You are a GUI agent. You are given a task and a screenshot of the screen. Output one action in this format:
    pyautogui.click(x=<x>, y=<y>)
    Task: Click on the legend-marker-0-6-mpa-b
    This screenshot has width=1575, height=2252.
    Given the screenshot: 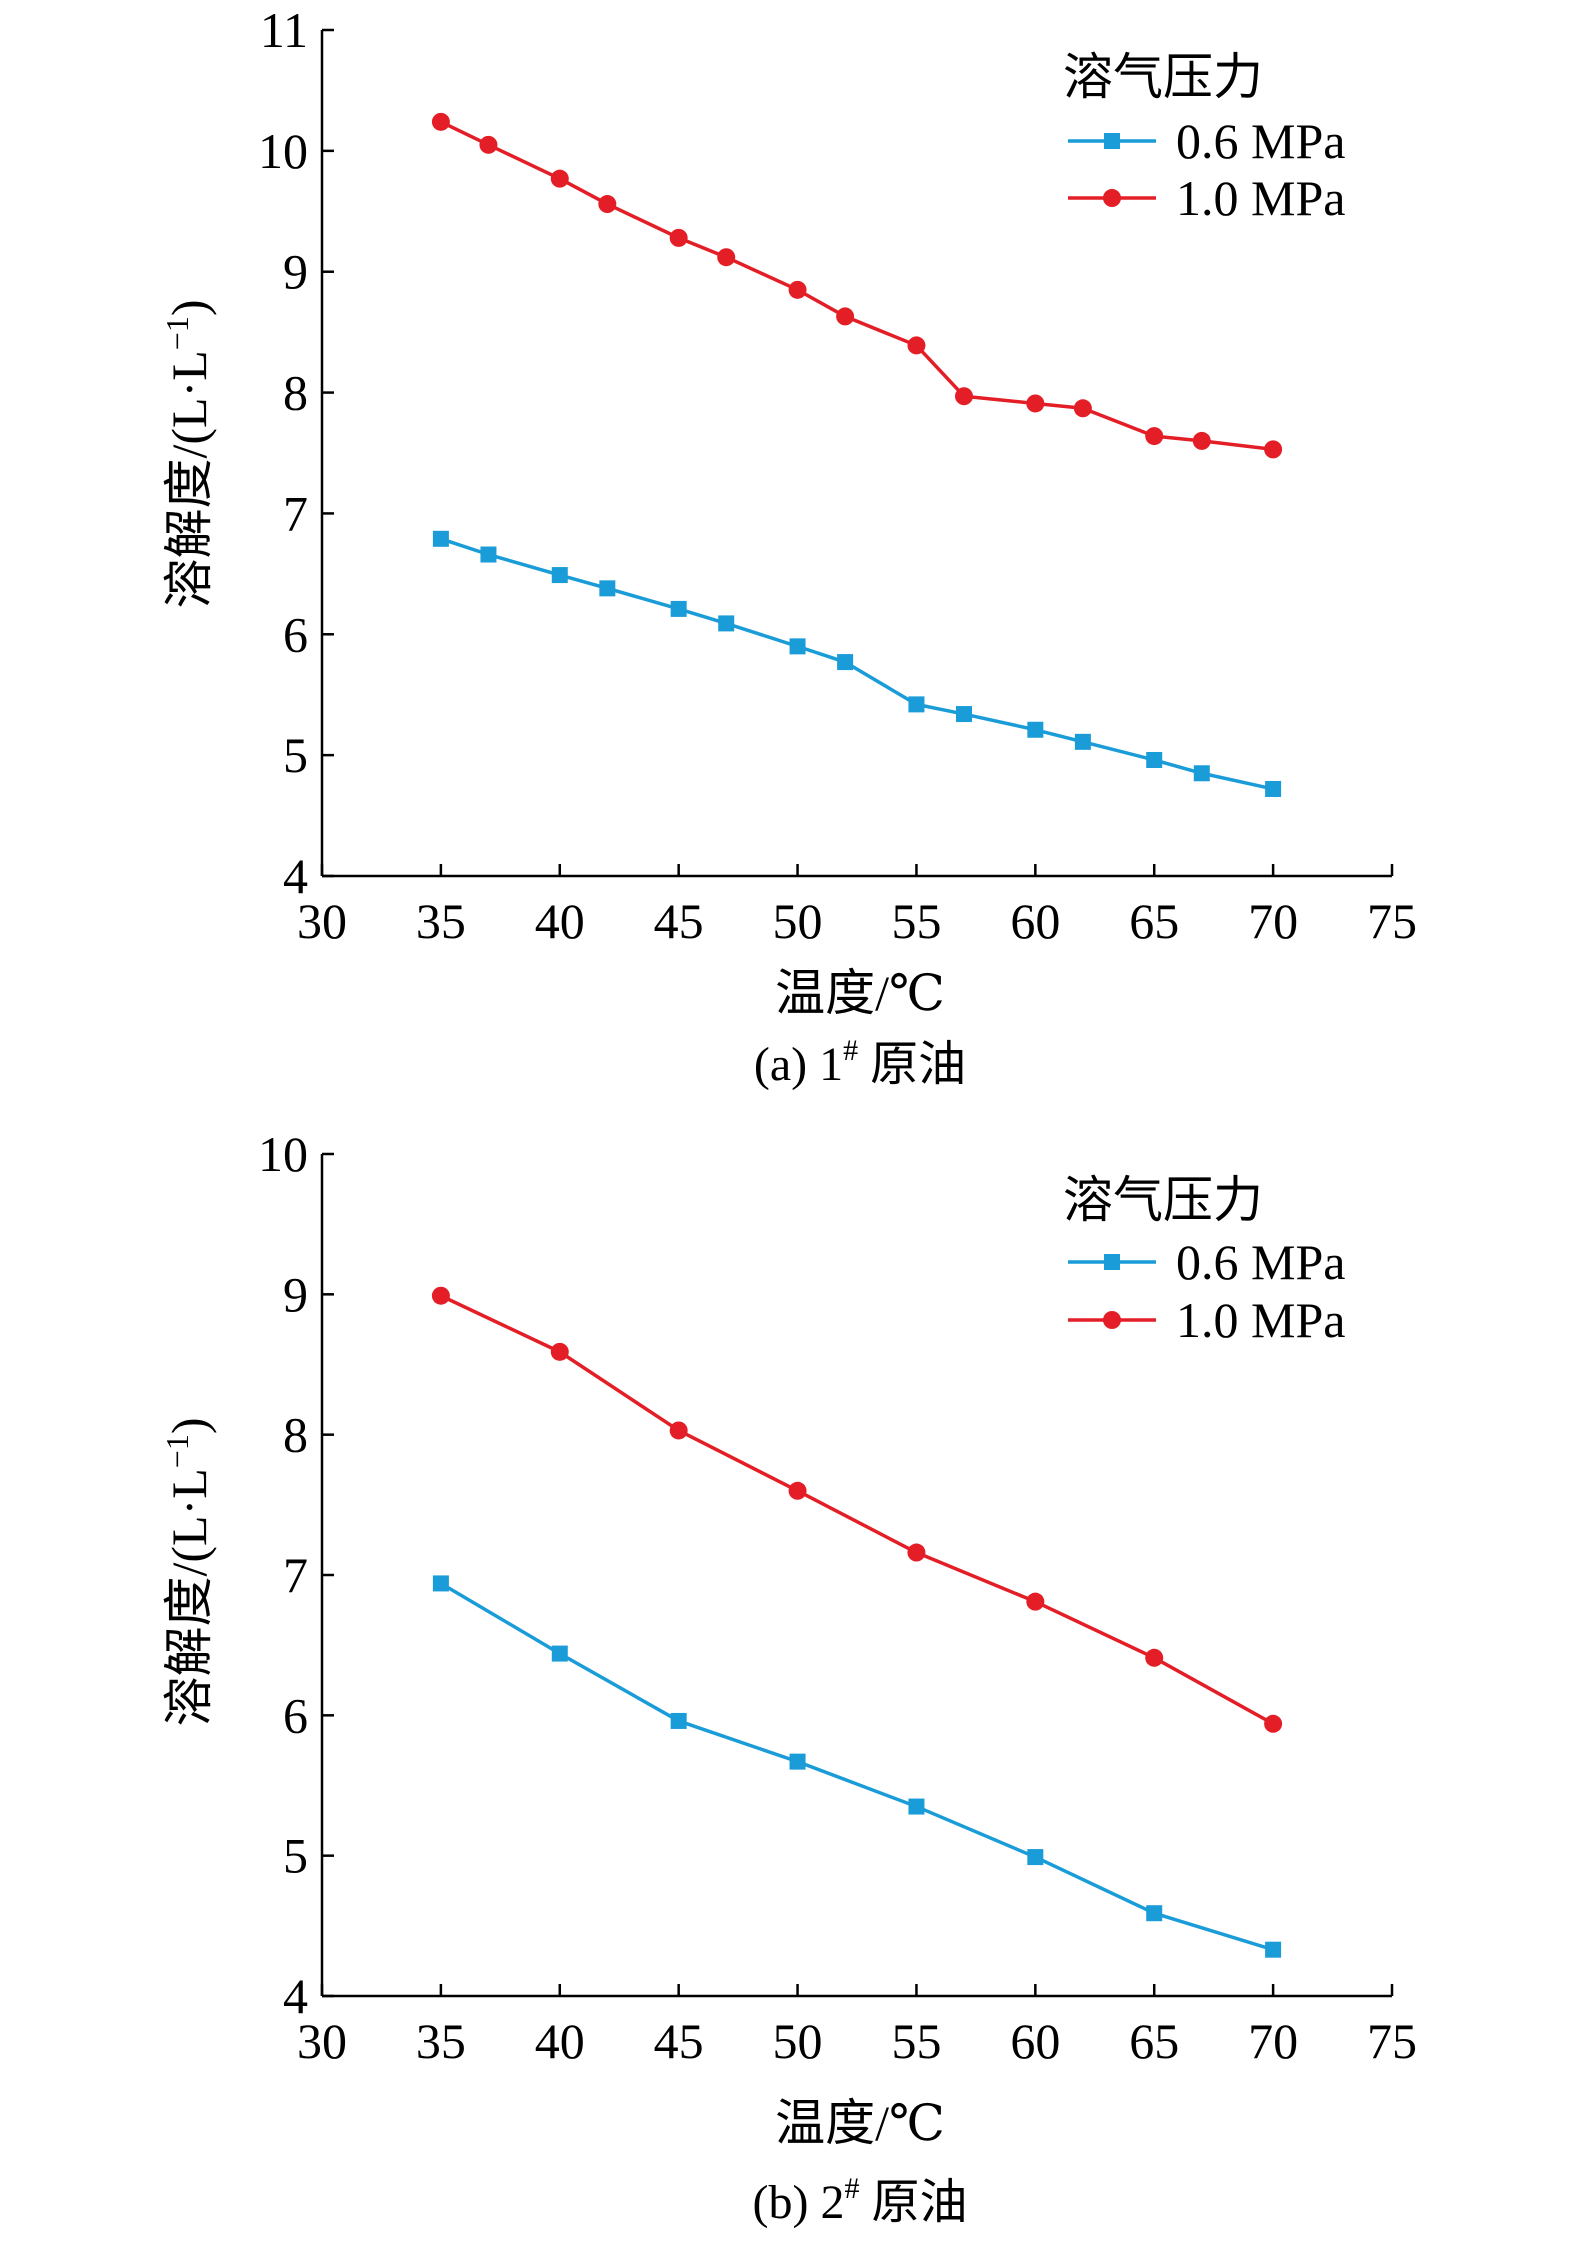 What is the action you would take?
    pyautogui.click(x=1112, y=1262)
    